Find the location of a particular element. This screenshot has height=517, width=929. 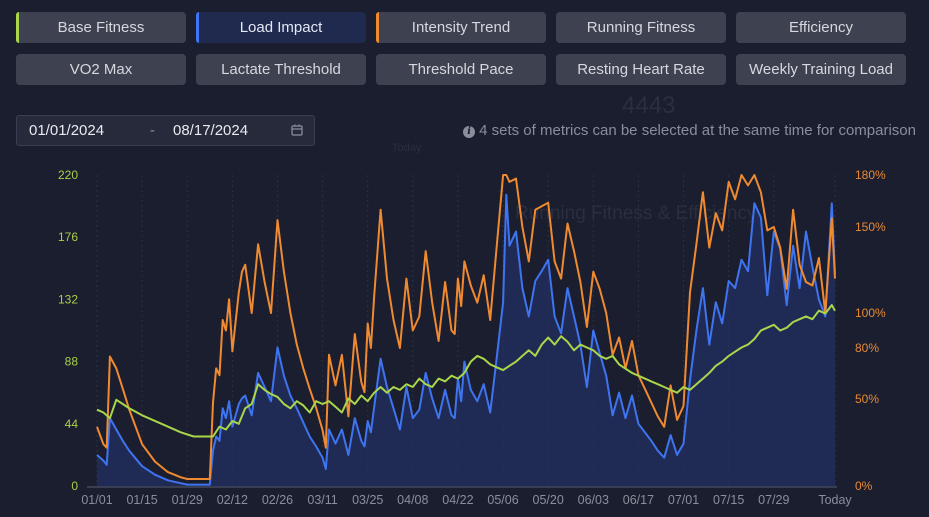

metric-button-vo2-max: VO2 Max is located at coordinates (101, 69).